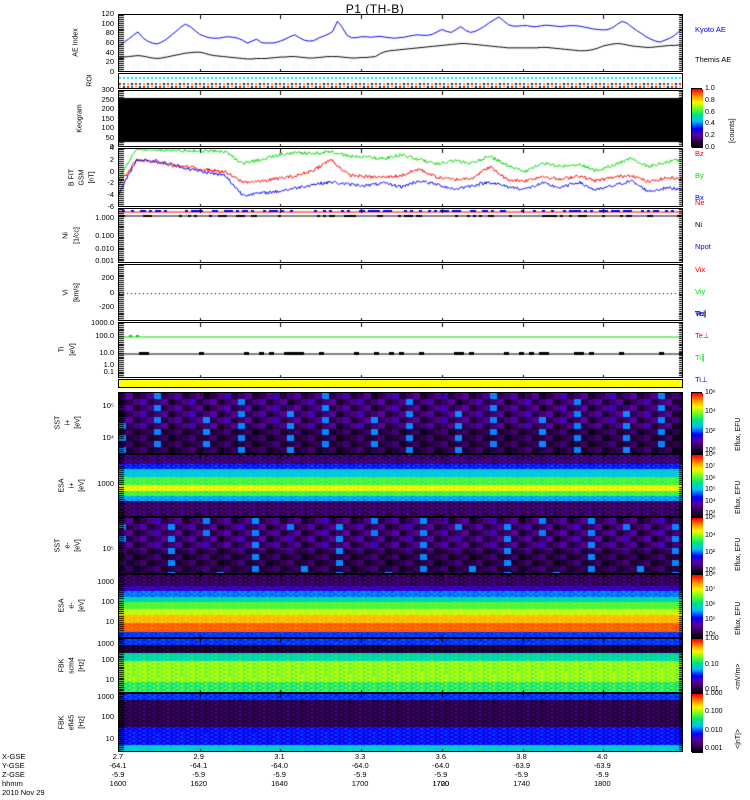 The height and width of the screenshot is (800, 750). I want to click on esa-elec-cbtick: 10⁶, so click(710, 604).